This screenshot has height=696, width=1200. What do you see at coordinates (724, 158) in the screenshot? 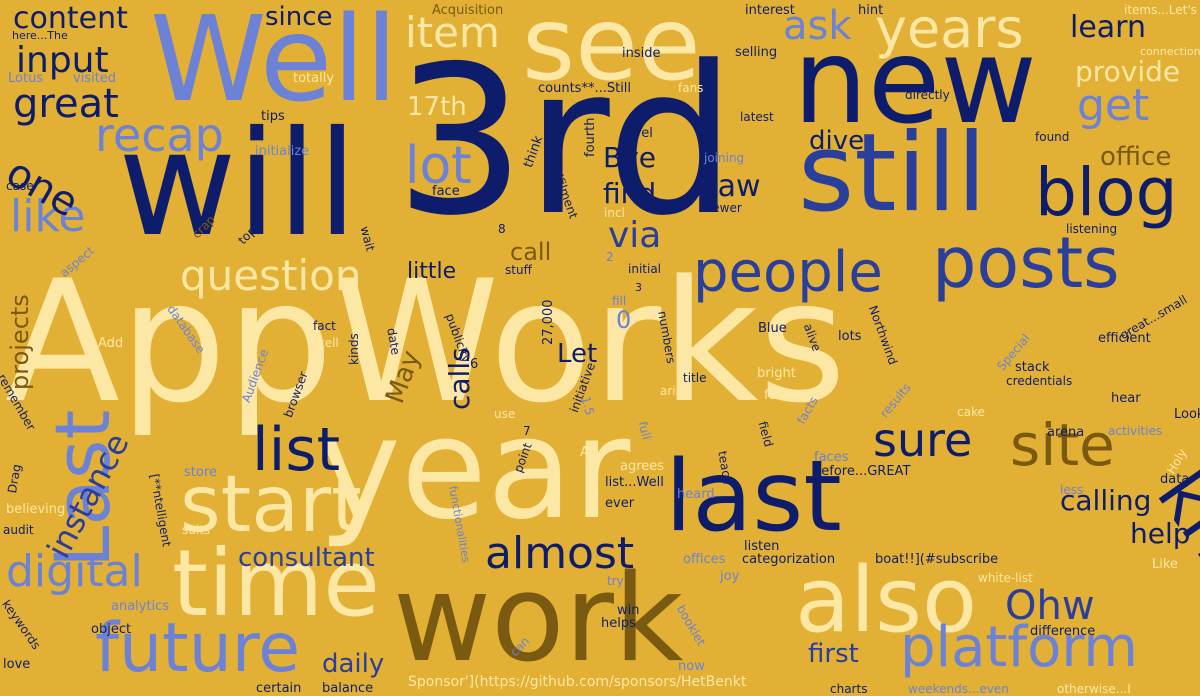
I see `cloud-word: joining` at bounding box center [724, 158].